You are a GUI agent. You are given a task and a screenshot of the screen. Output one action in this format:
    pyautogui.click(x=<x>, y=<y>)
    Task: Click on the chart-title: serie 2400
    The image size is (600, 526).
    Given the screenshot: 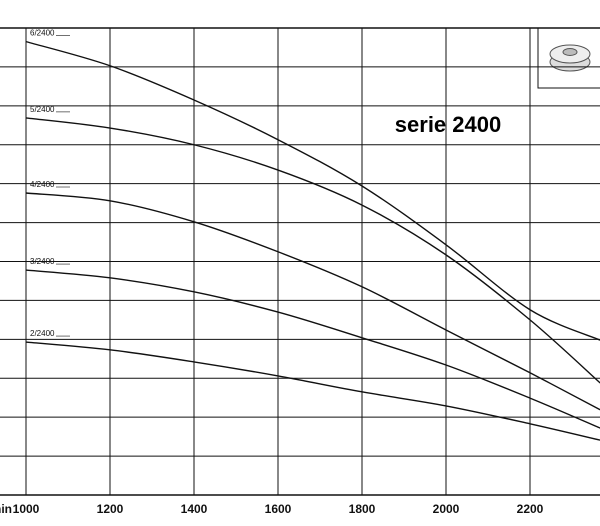 What is the action you would take?
    pyautogui.click(x=448, y=124)
    